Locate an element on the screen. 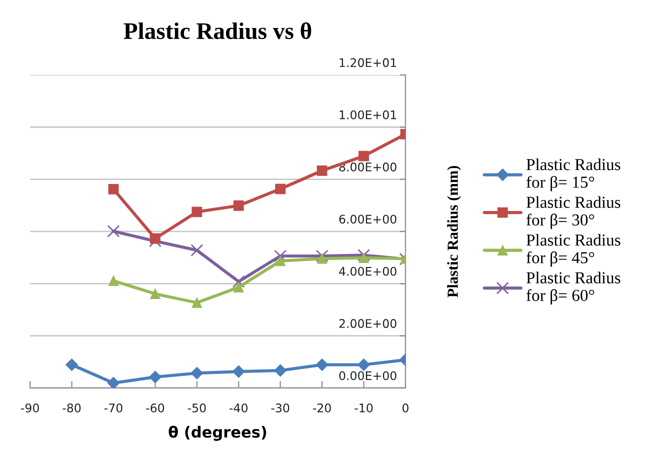  y-tick-label: 1.20E+01 is located at coordinates (368, 63).